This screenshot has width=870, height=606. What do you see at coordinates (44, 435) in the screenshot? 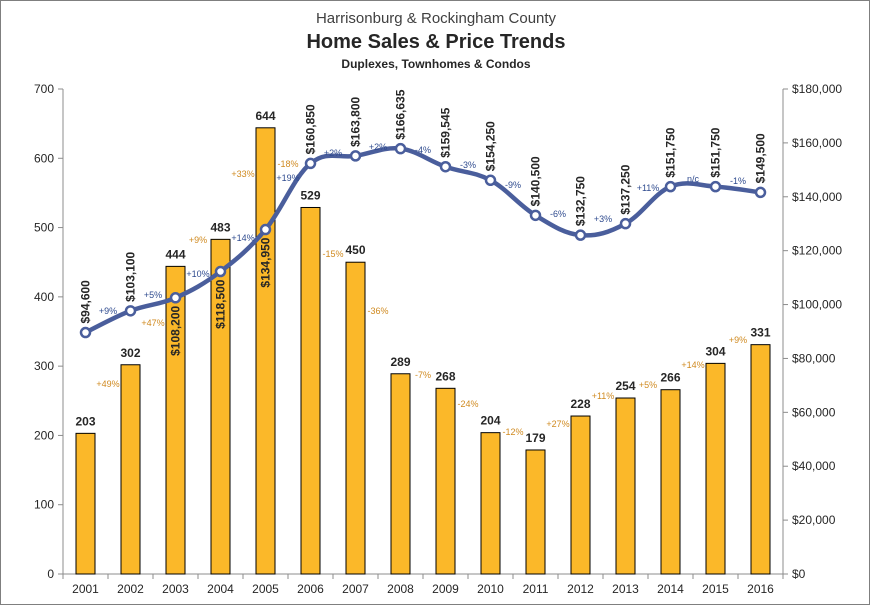
I see `y-left-tick-label: 200` at bounding box center [44, 435].